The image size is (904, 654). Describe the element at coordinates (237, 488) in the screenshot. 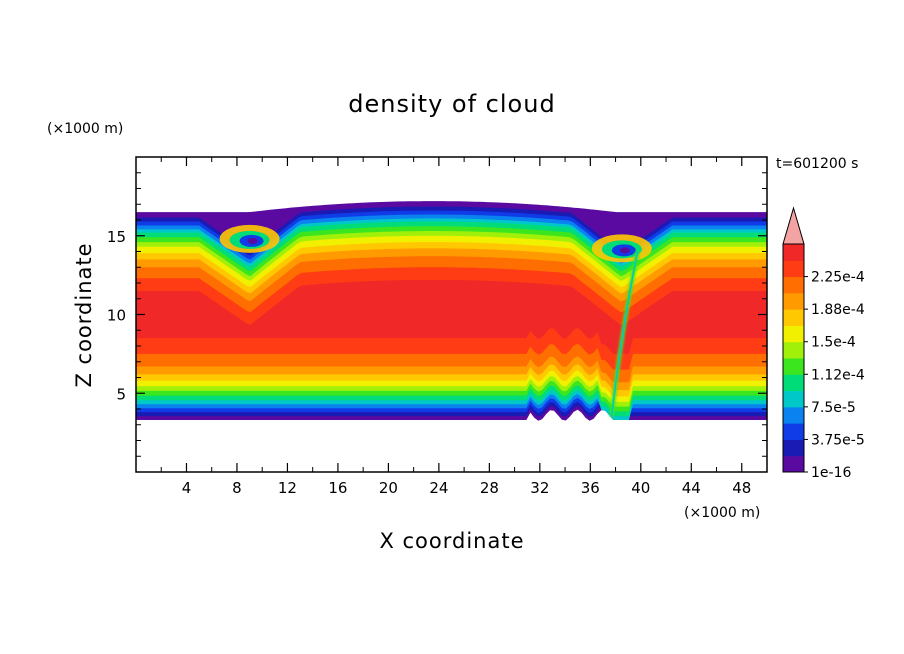

I see `x-tick-label: 8` at that location.